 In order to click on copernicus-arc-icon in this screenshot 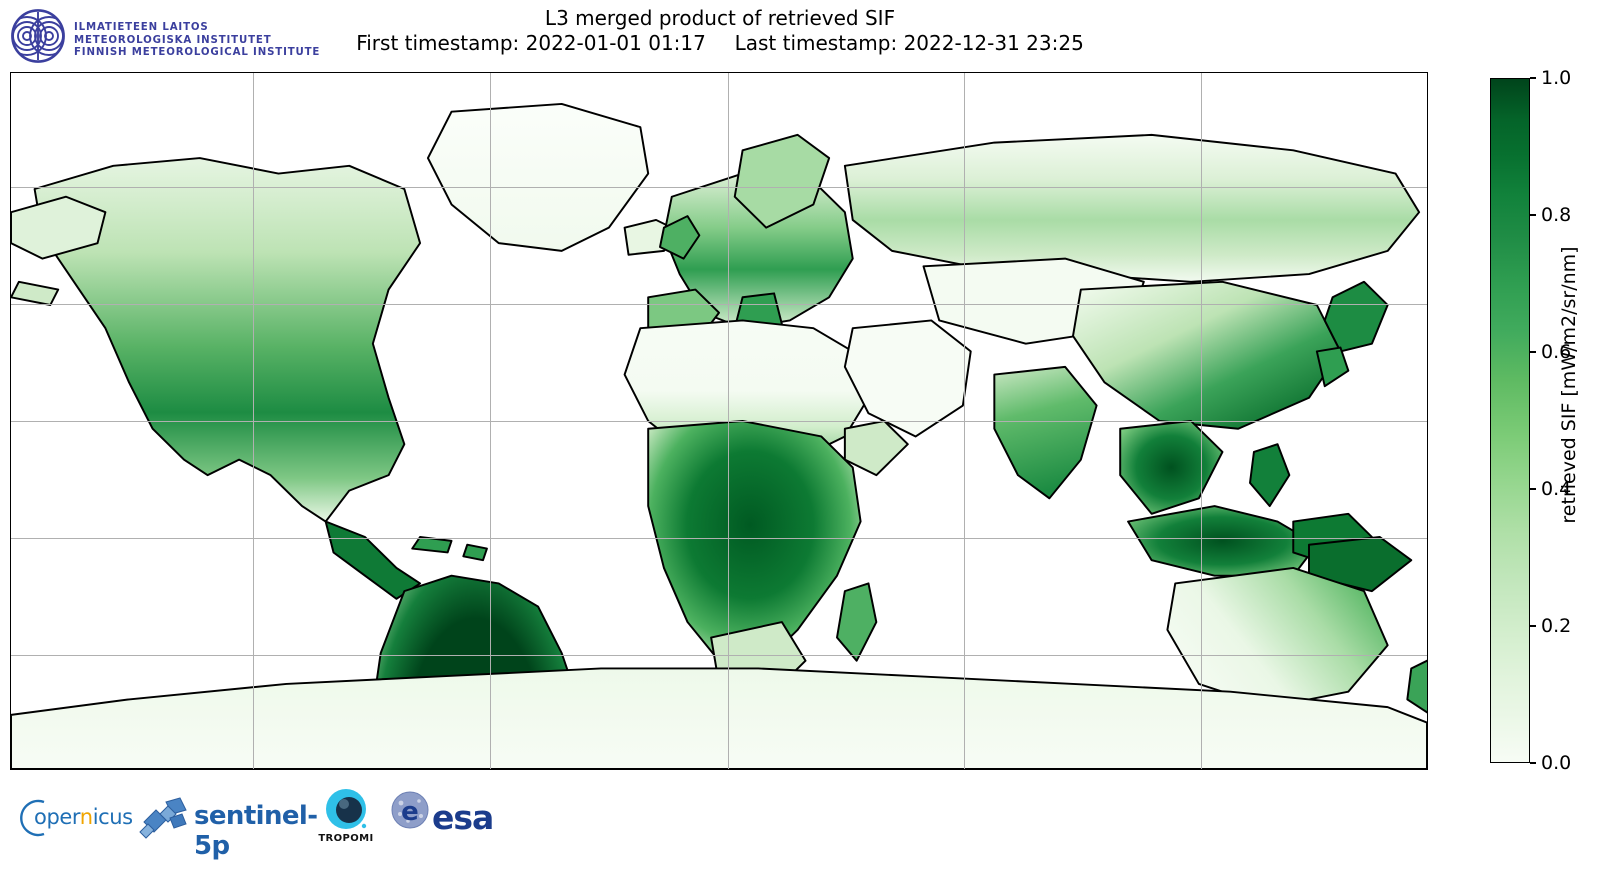, I will do `click(32, 818)`.